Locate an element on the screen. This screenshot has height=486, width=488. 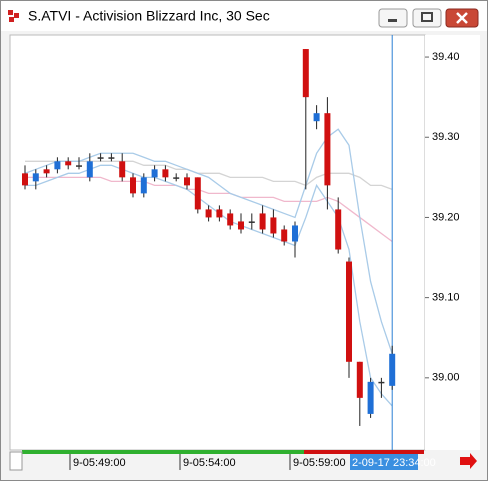
y-tick-label: 39.40 is located at coordinates (446, 57).